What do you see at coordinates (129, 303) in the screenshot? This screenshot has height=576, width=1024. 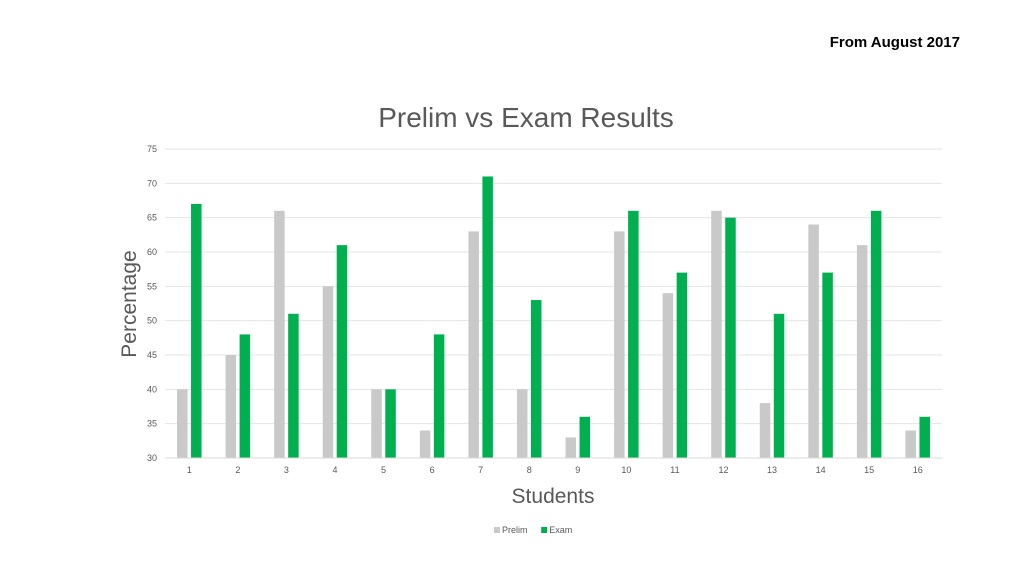 I see `y-axis-title: Percentage` at bounding box center [129, 303].